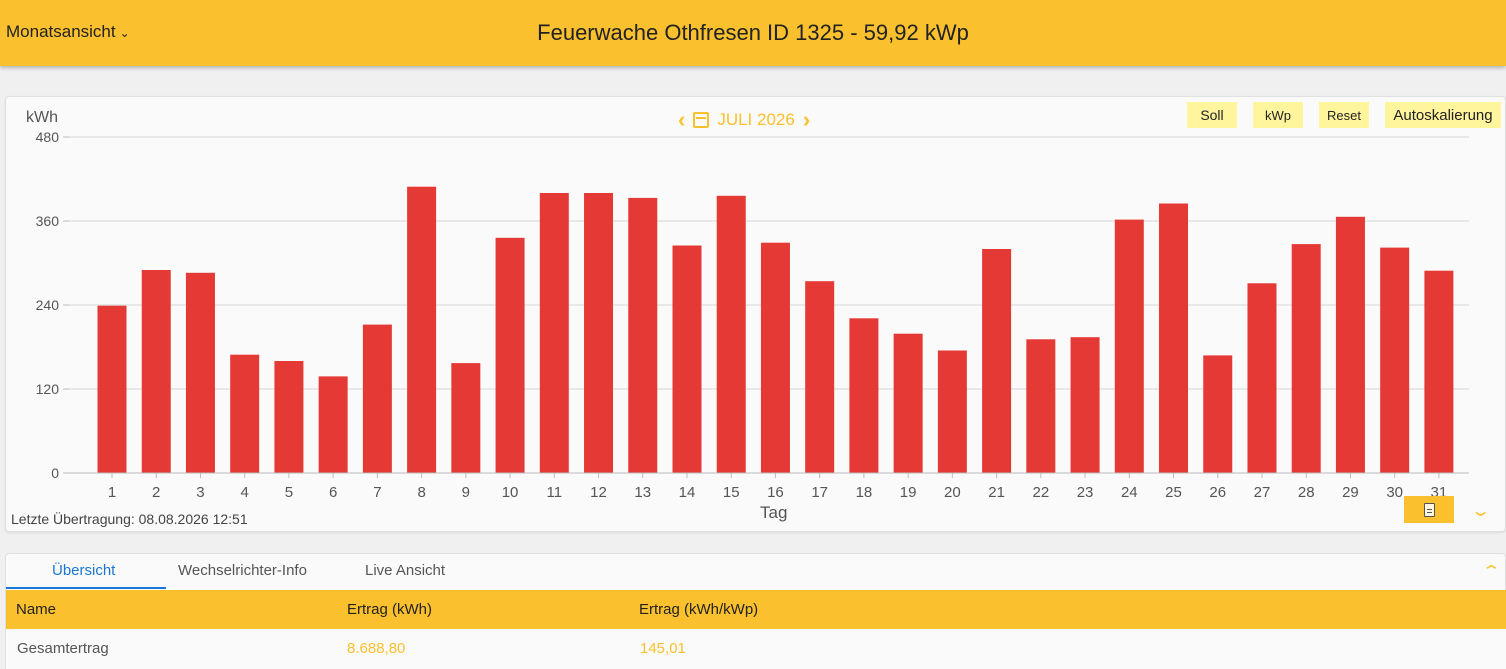 The image size is (1506, 669). What do you see at coordinates (1491, 571) in the screenshot?
I see `collapse-chevron-icon: ⌃` at bounding box center [1491, 571].